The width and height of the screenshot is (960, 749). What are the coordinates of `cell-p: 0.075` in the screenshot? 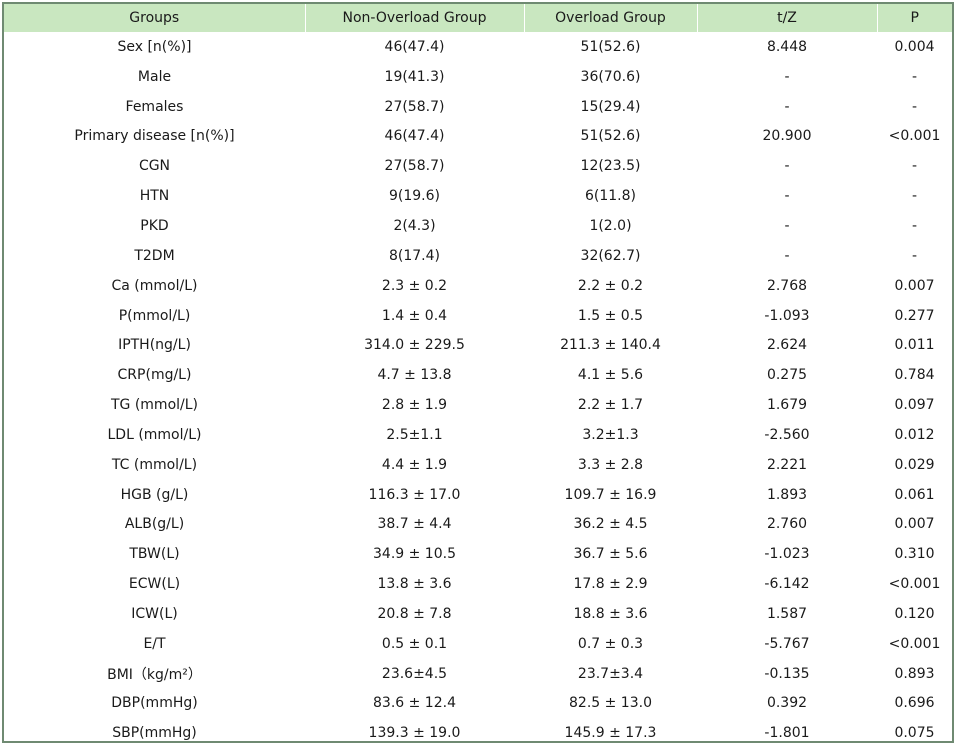 It's located at (914, 733).